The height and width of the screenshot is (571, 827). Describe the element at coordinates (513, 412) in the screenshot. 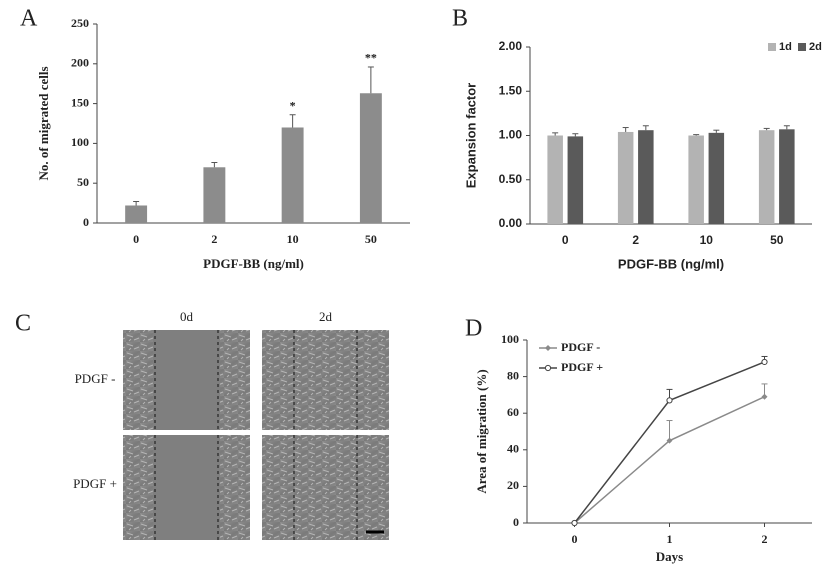

I see `y-tick-label: 60` at that location.